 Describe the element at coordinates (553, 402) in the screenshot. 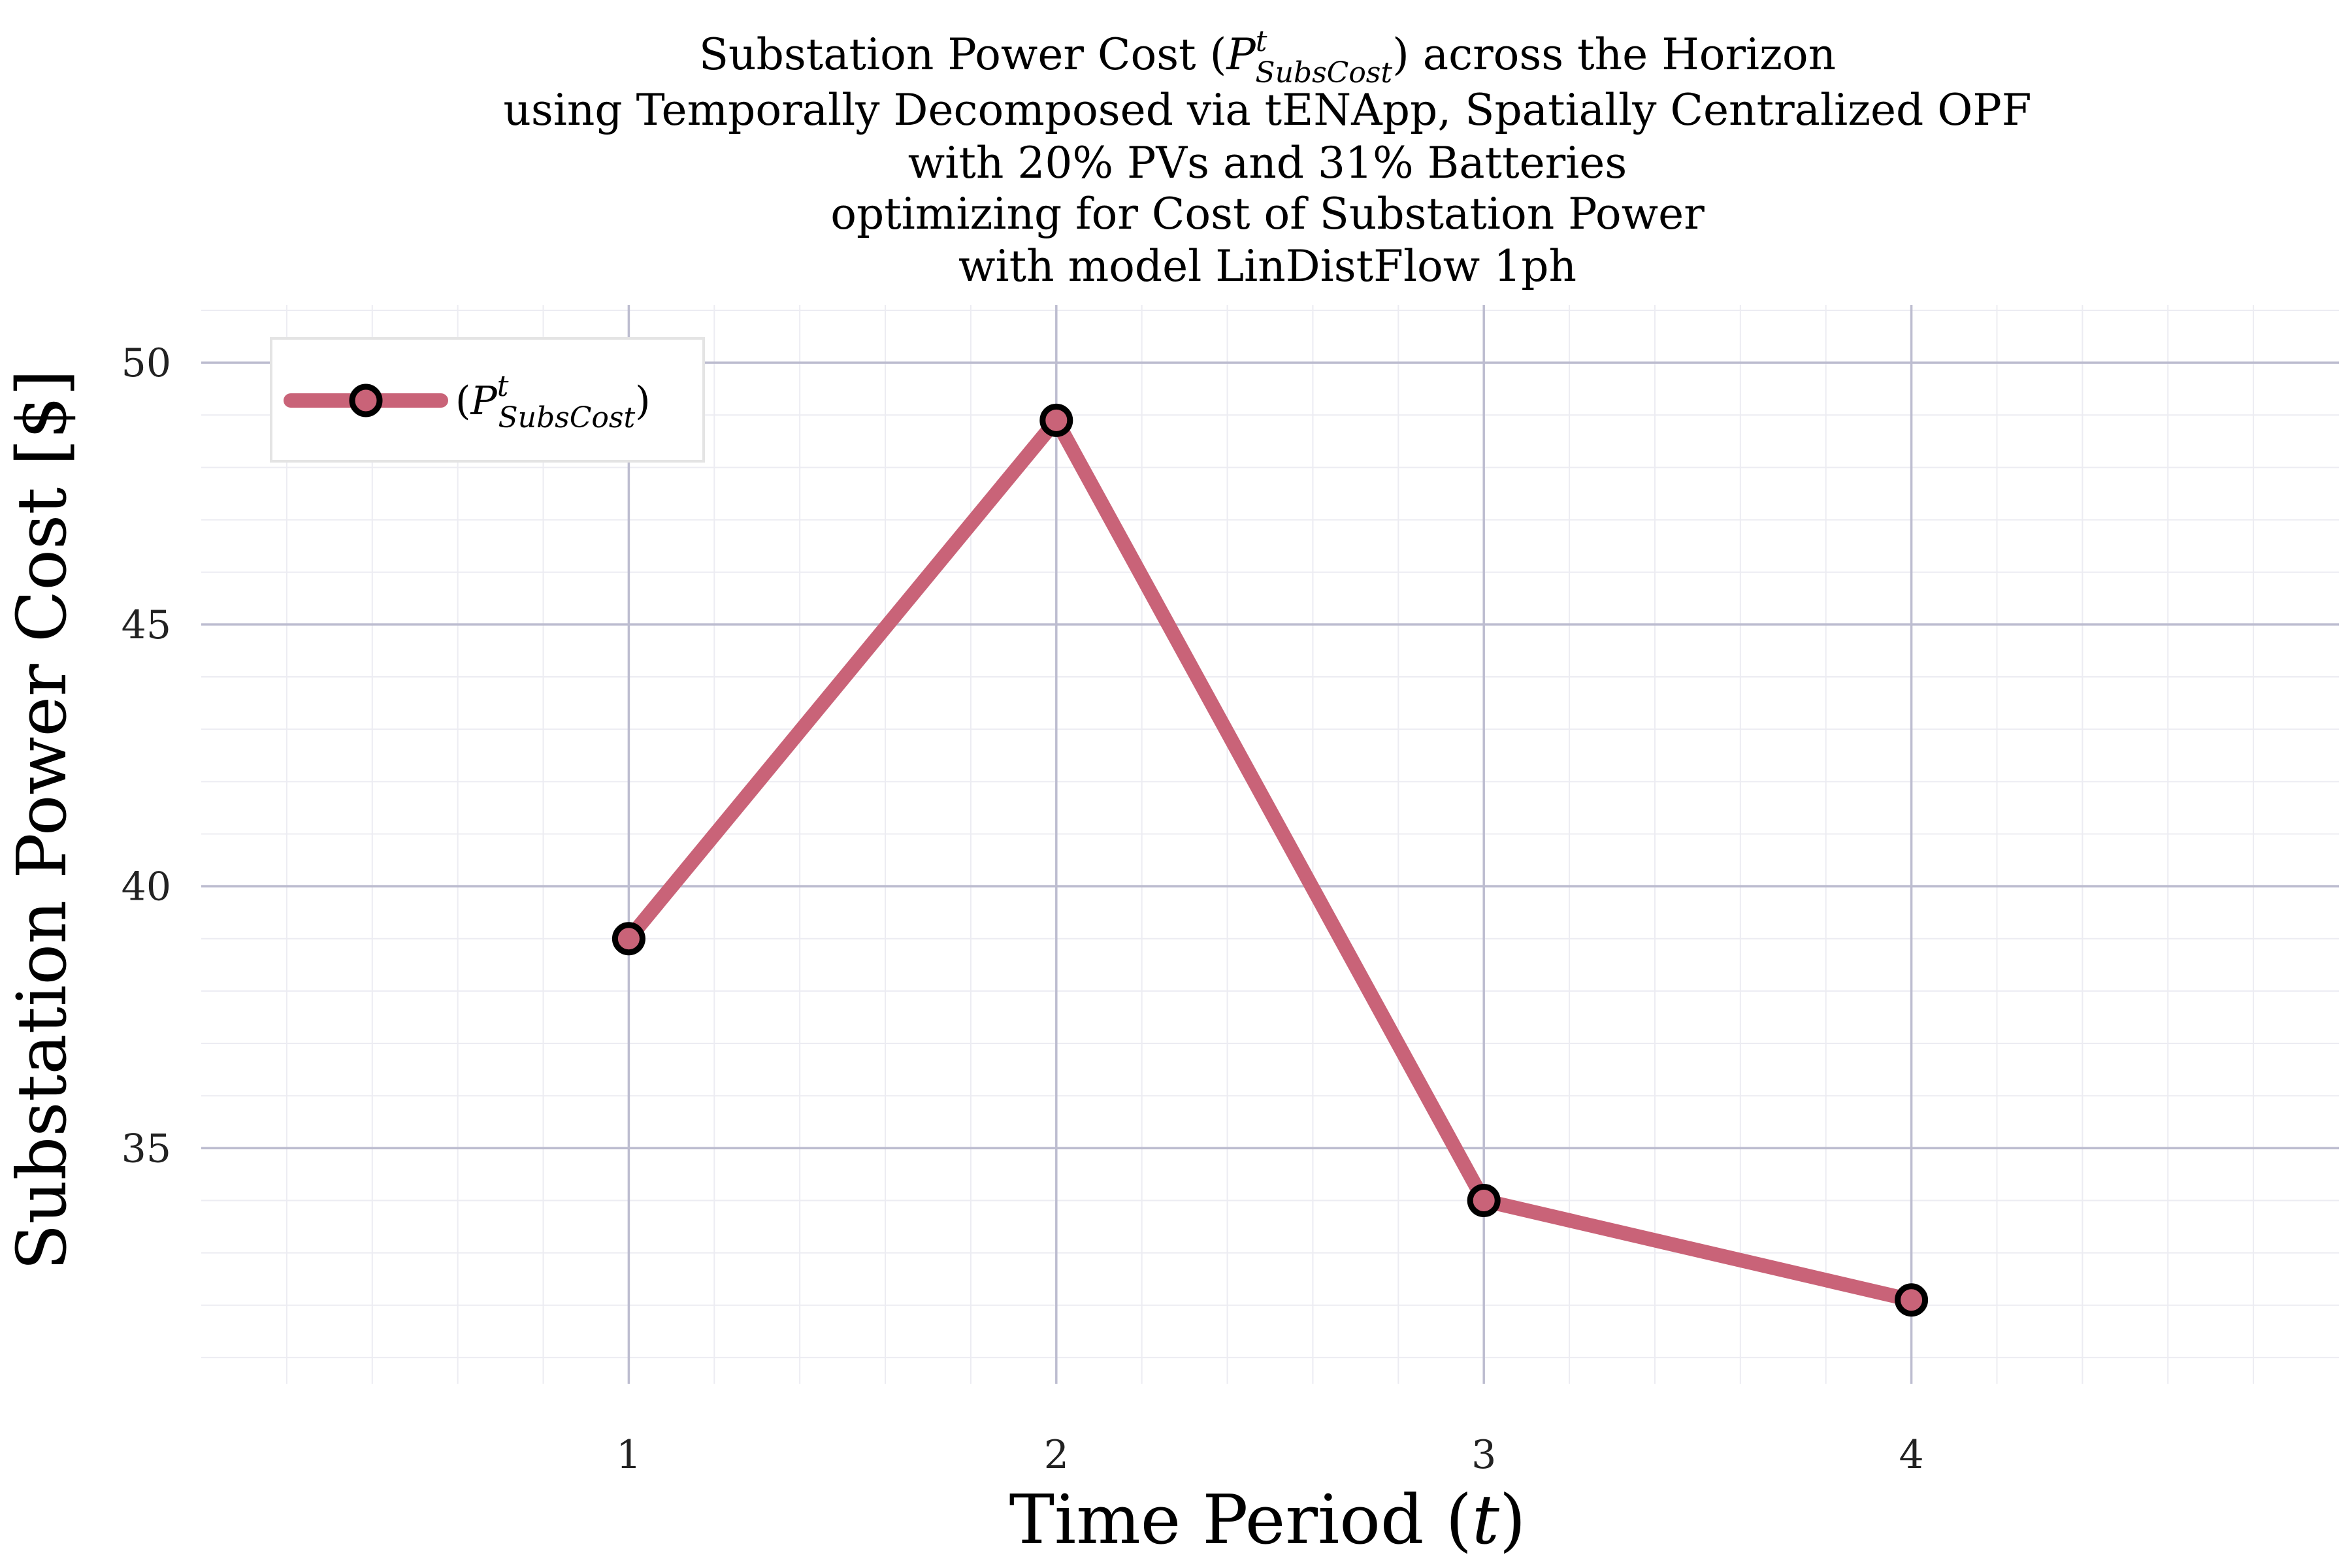

I see `legend-label: (Pt SubsCost)` at that location.